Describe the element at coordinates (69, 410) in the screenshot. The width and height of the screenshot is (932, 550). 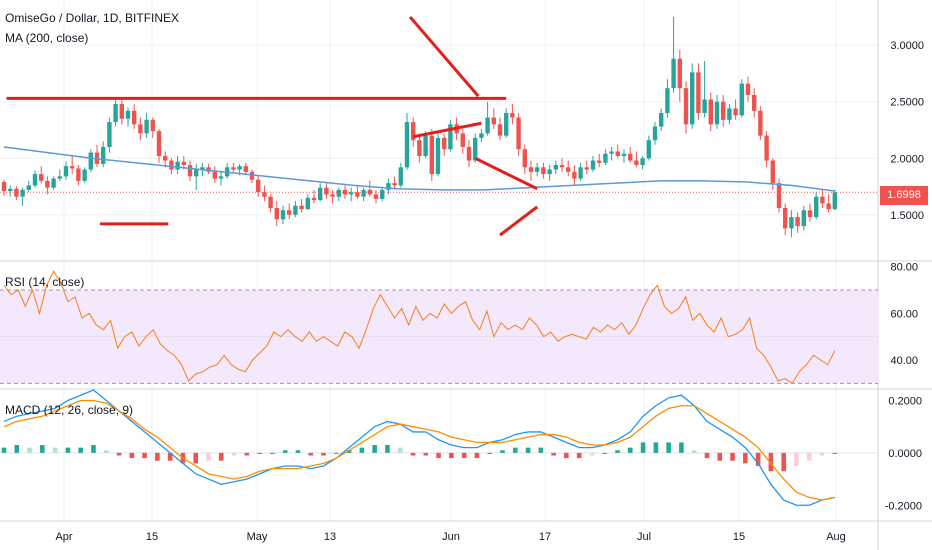
I see `macd-legend: MACD (12, 26, close, 9)` at that location.